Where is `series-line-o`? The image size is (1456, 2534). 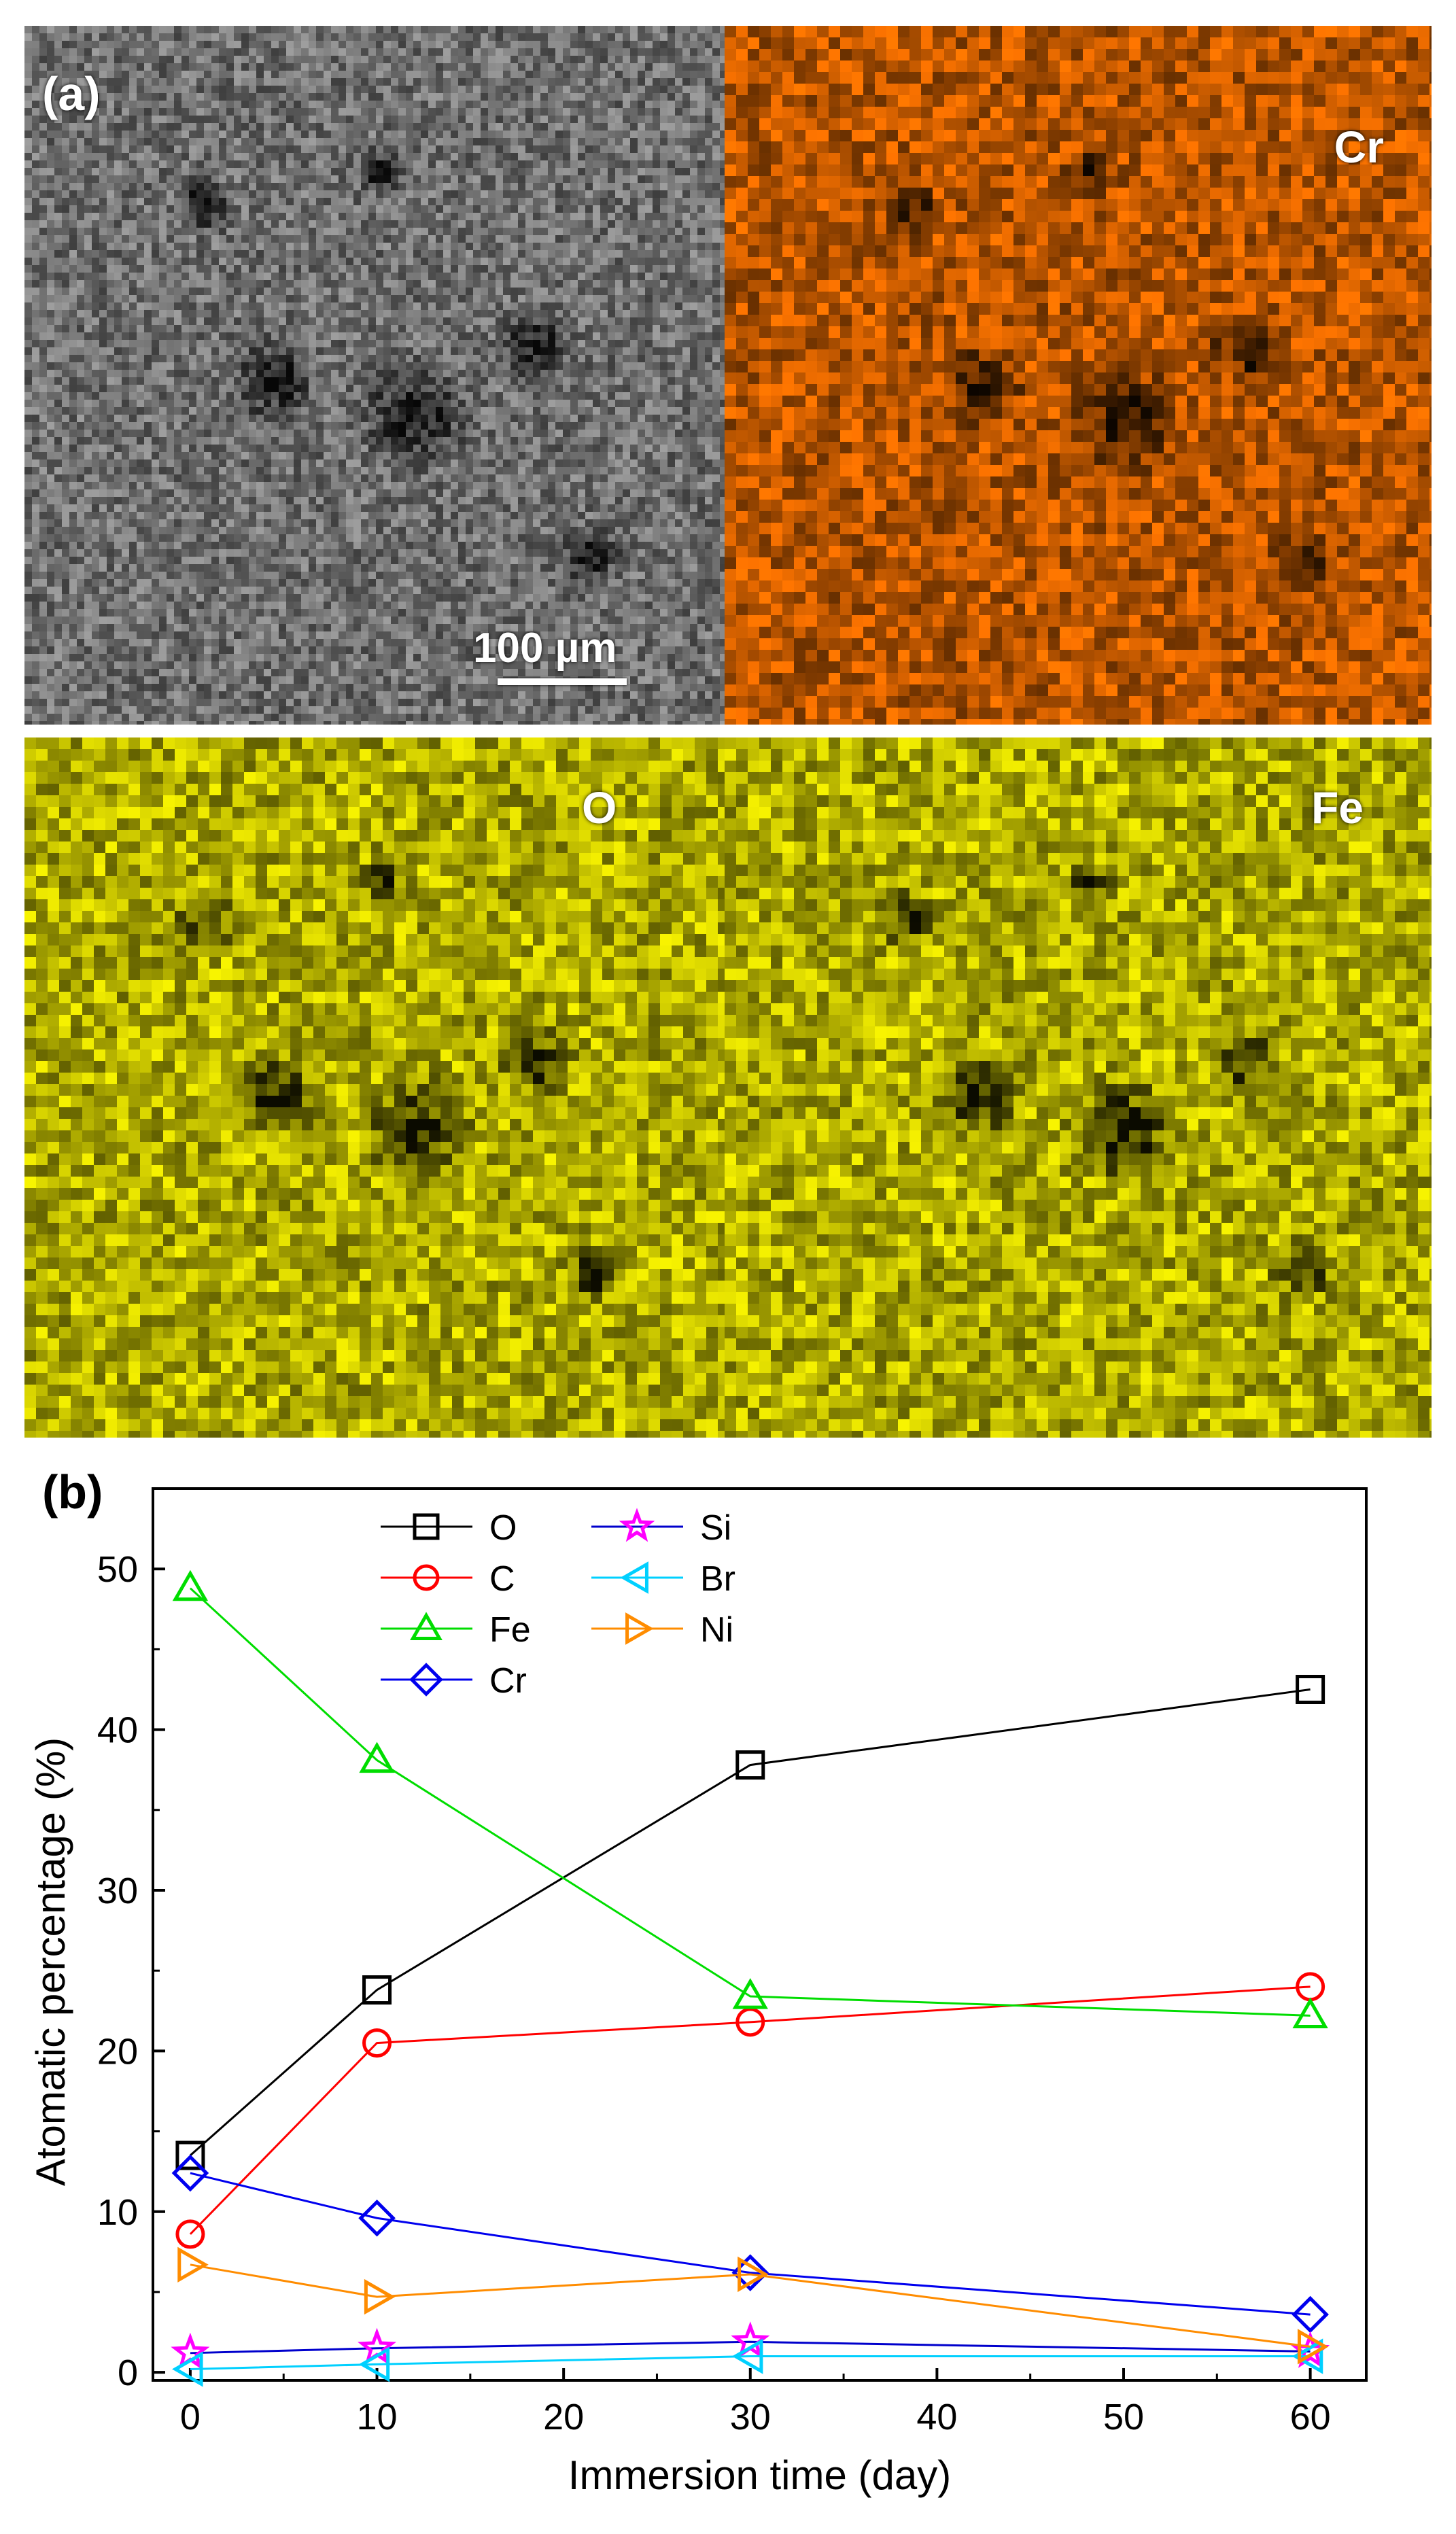
series-line-o is located at coordinates (751, 1922).